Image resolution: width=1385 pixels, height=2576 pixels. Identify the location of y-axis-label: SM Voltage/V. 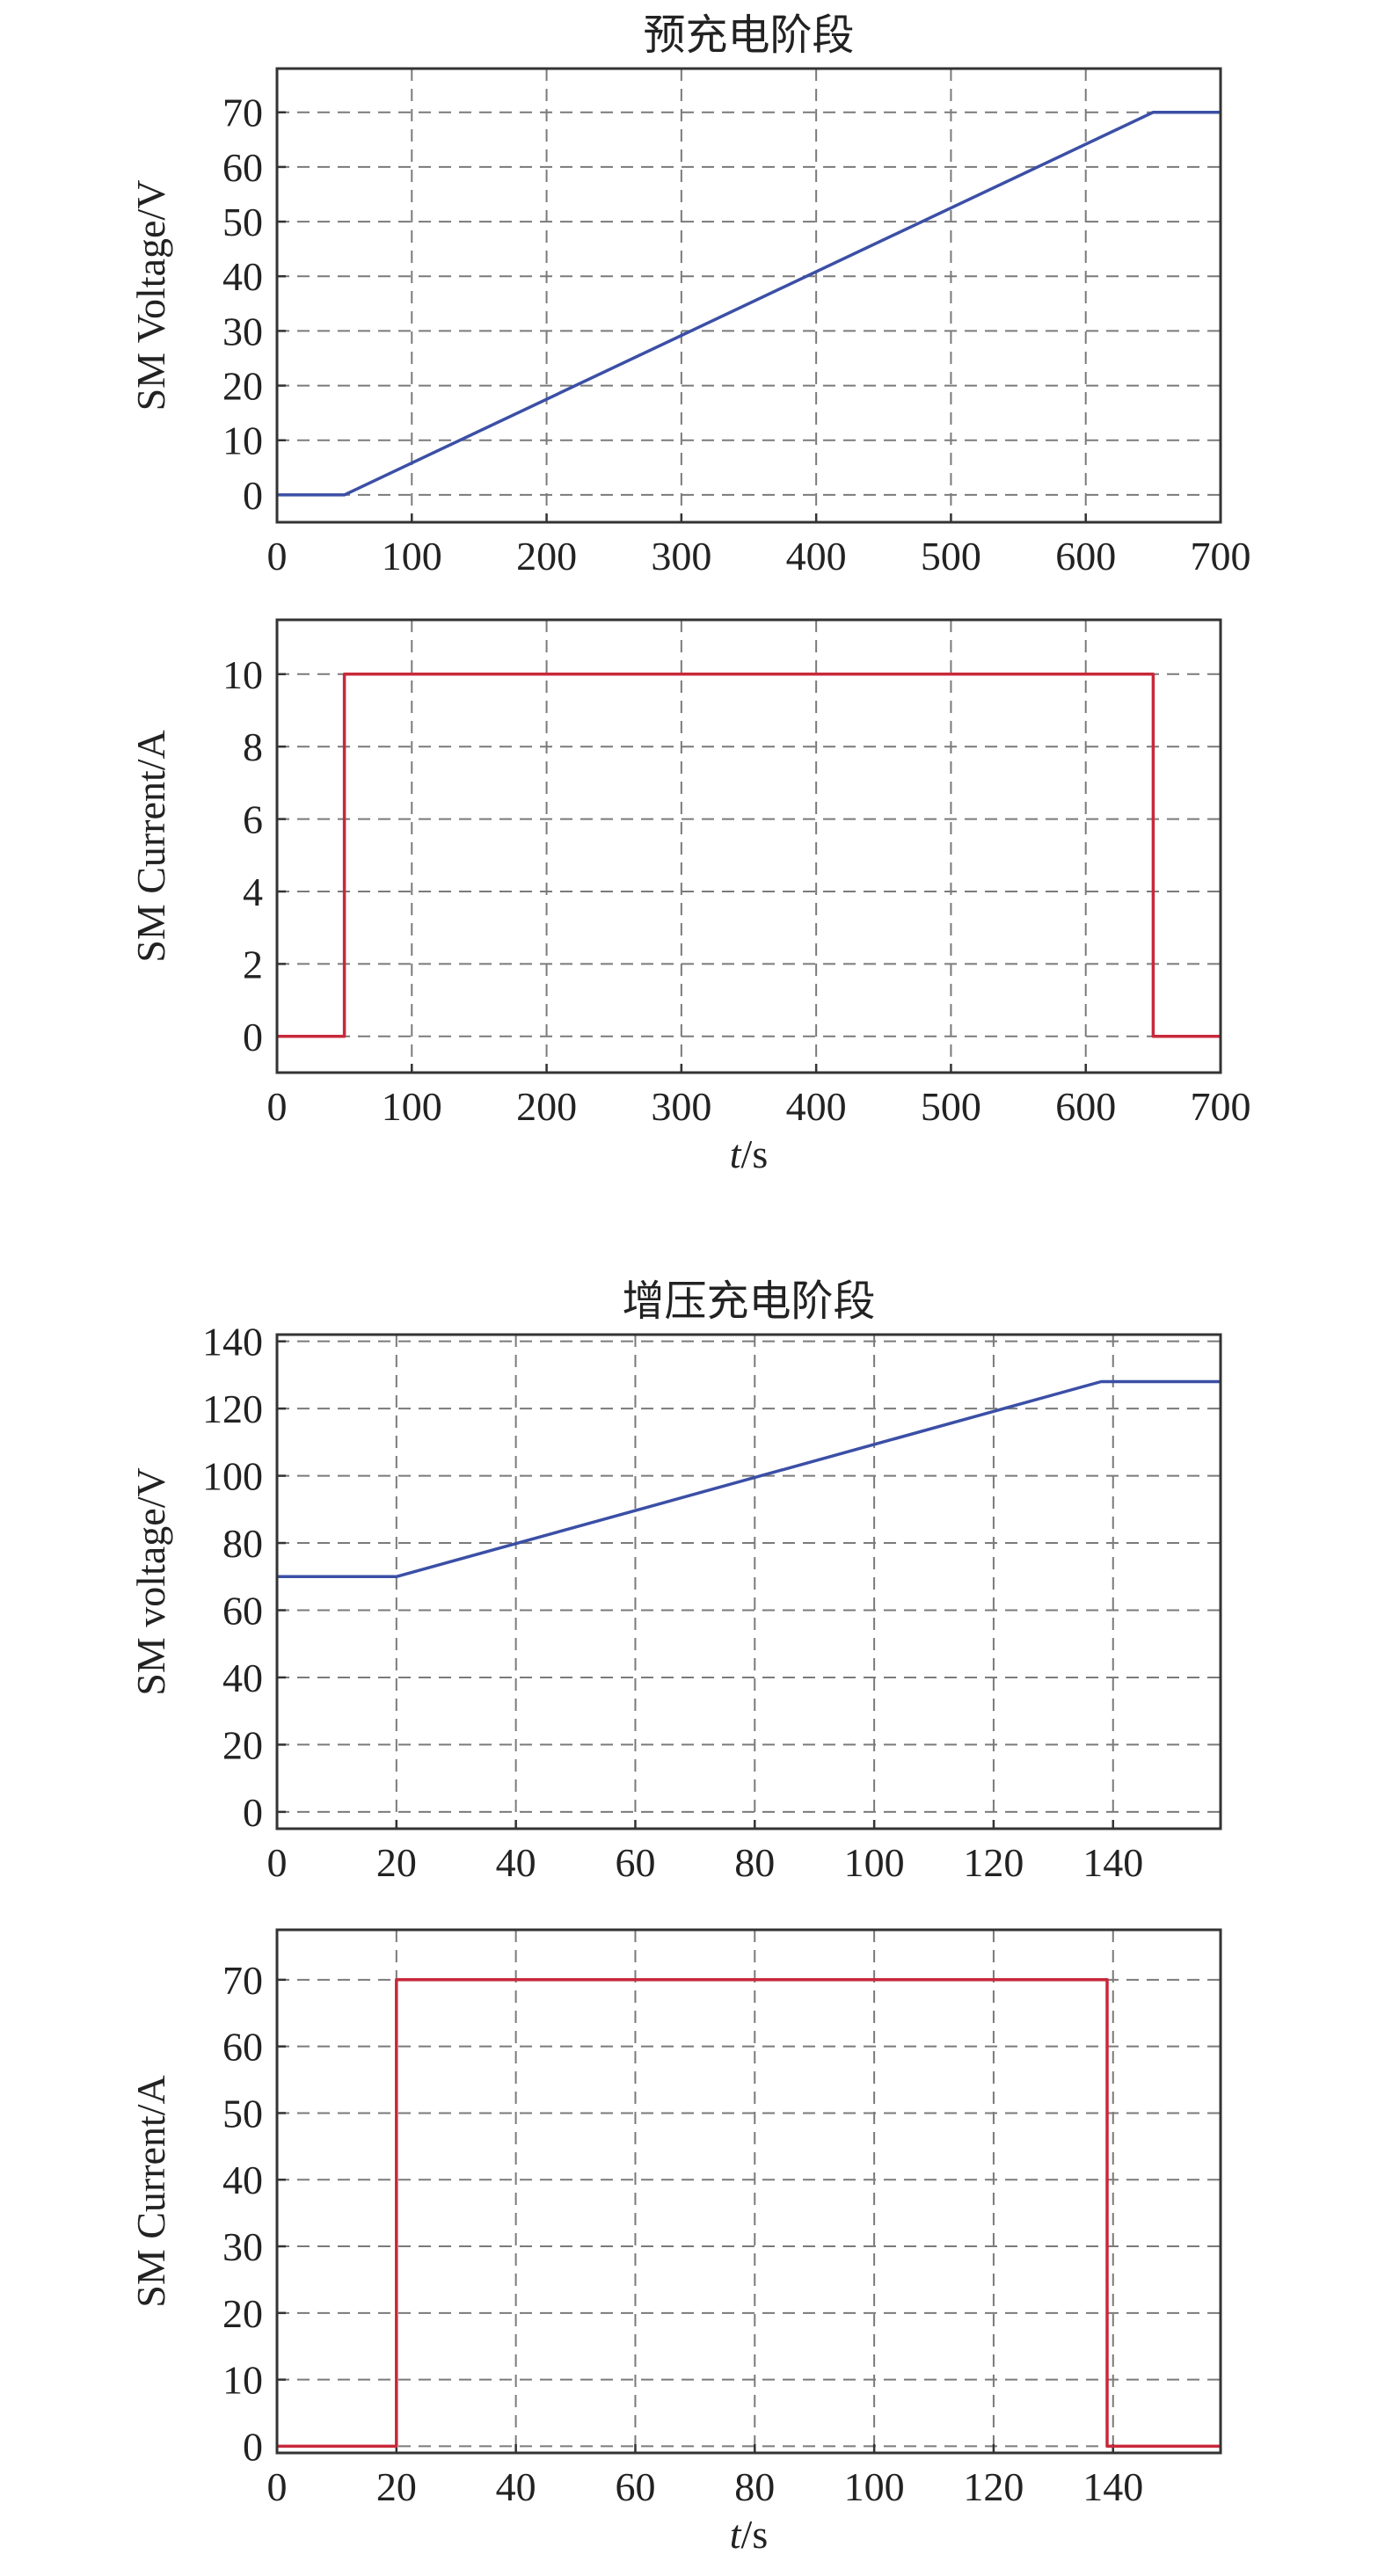
(150, 295).